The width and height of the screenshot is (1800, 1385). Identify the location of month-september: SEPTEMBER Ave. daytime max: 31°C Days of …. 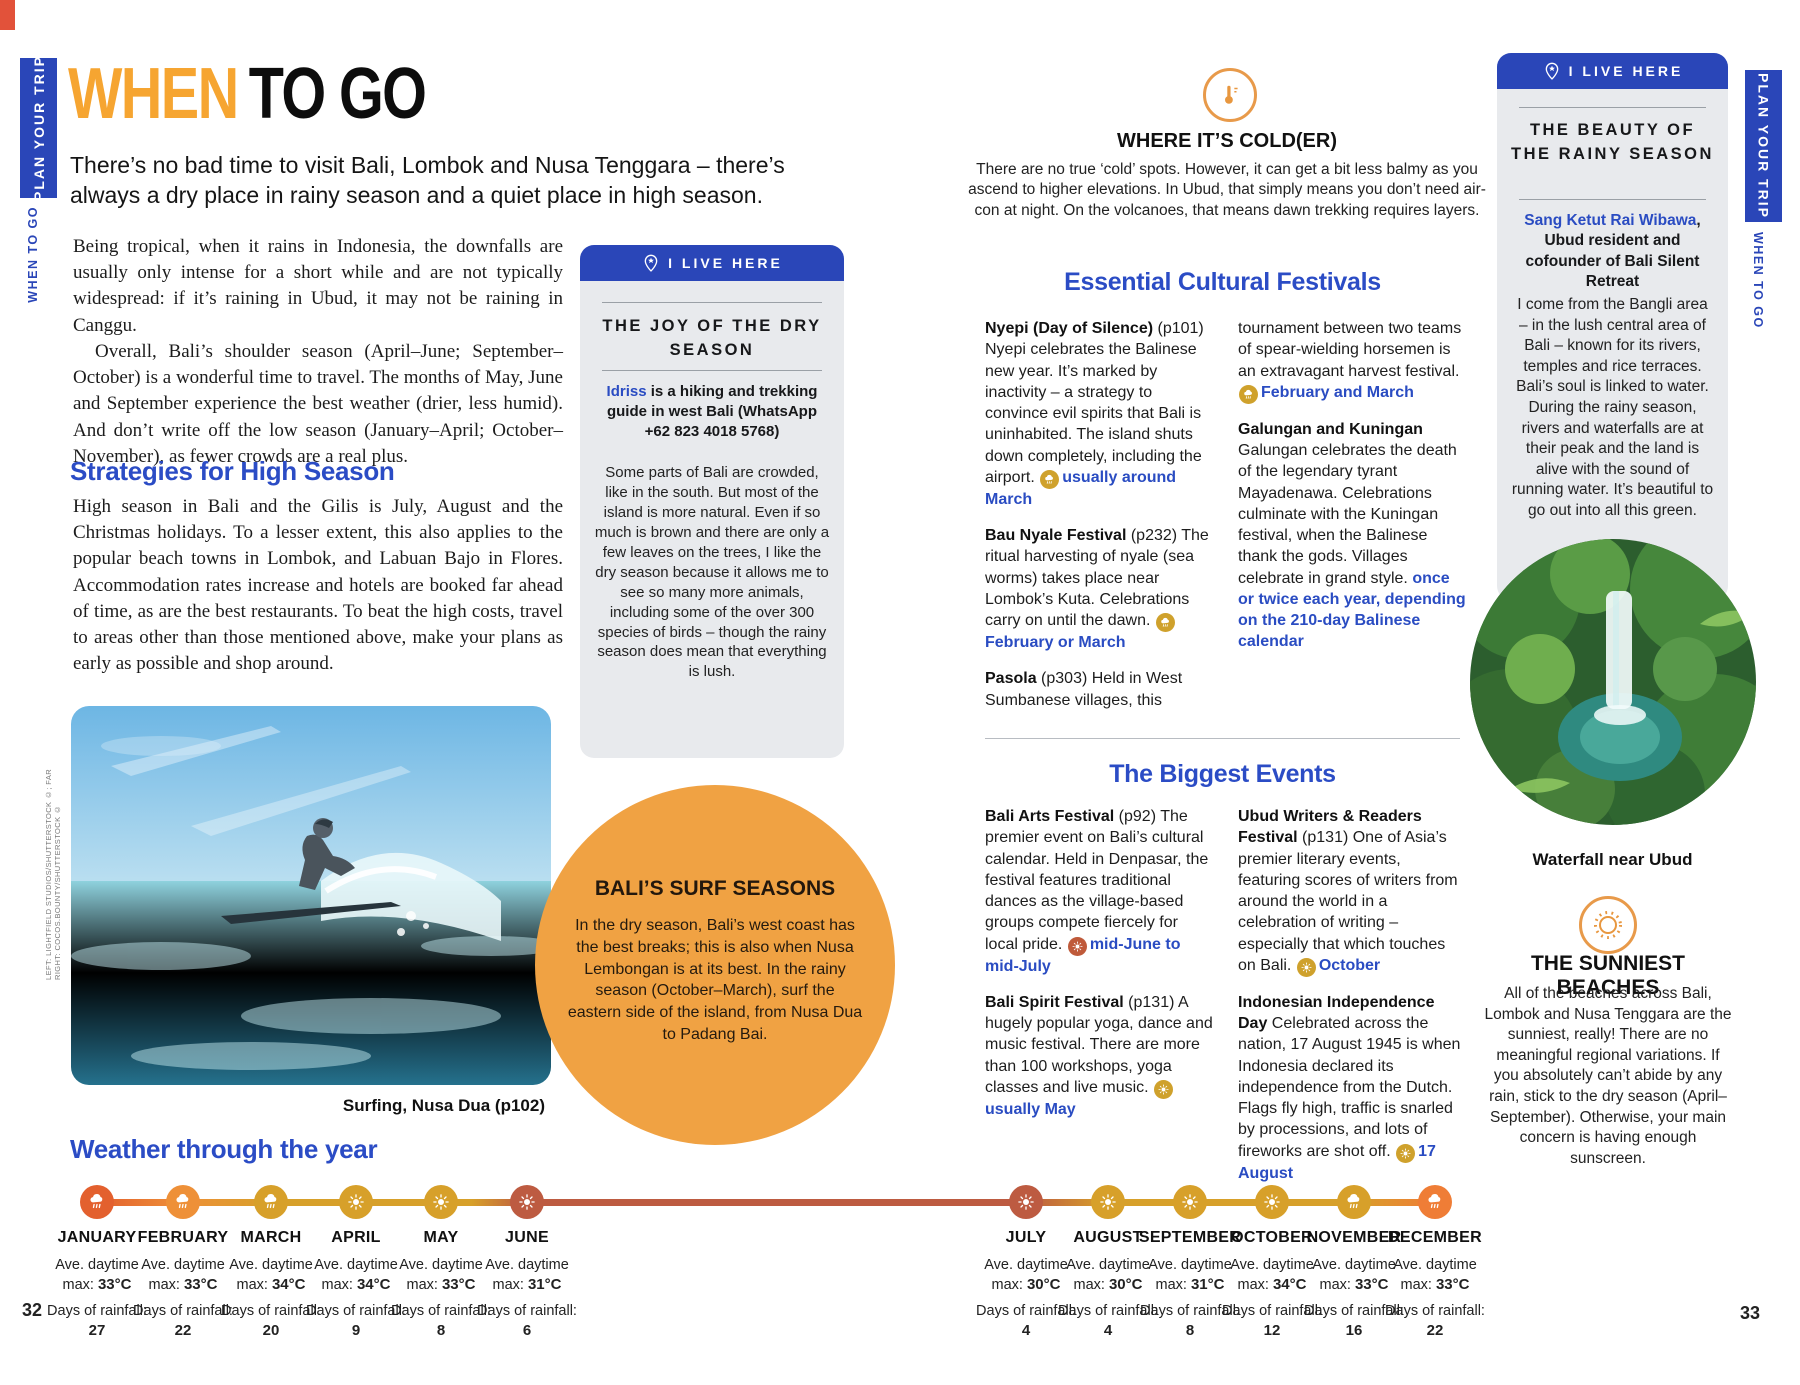
(1190, 1266).